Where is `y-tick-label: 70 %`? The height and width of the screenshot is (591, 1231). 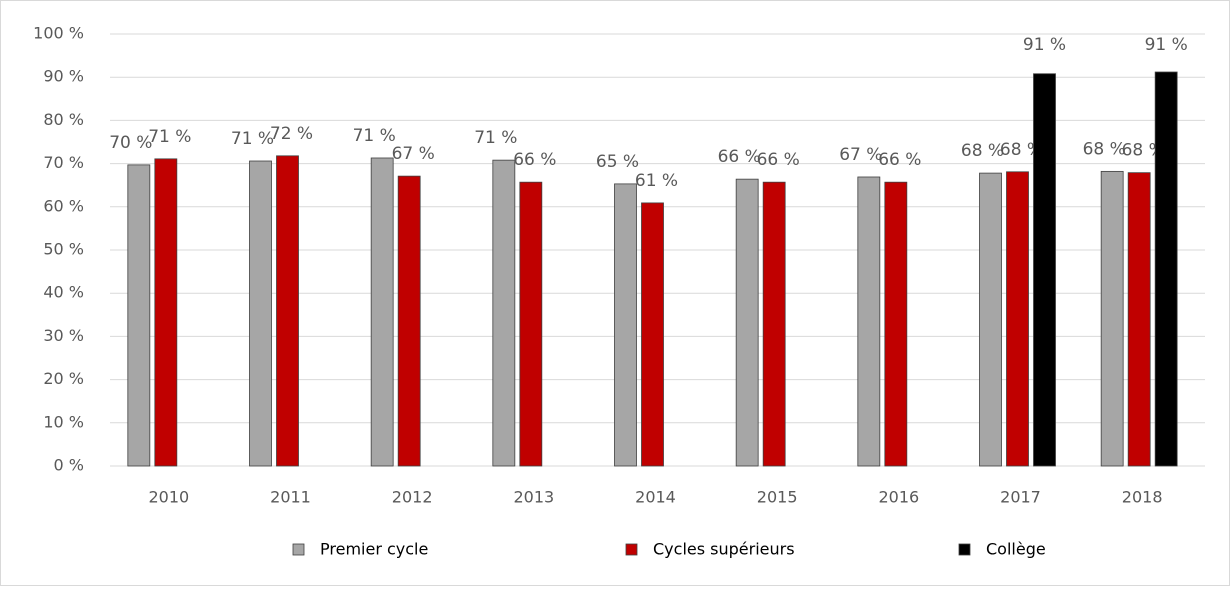 y-tick-label: 70 % is located at coordinates (63, 162).